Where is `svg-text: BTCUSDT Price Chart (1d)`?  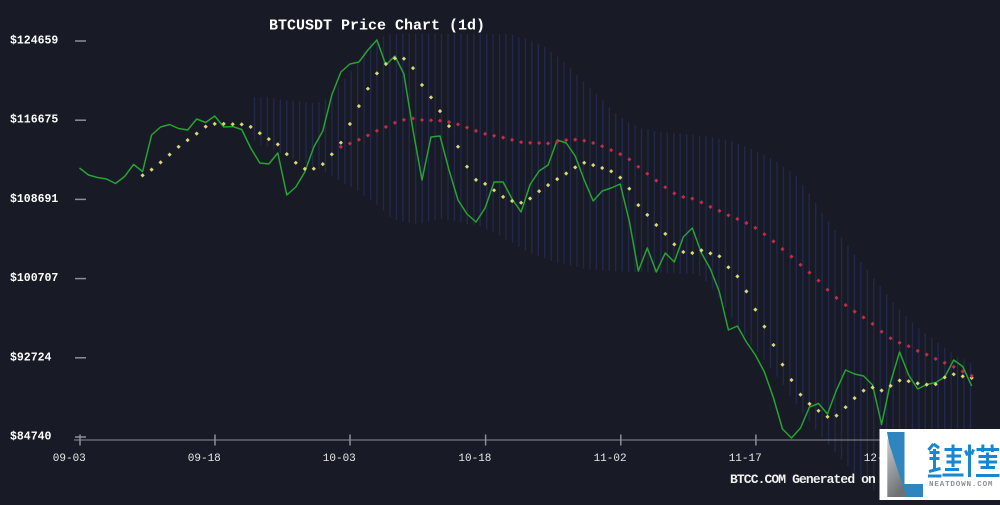
svg-text: BTCUSDT Price Chart (1d) is located at coordinates (377, 26).